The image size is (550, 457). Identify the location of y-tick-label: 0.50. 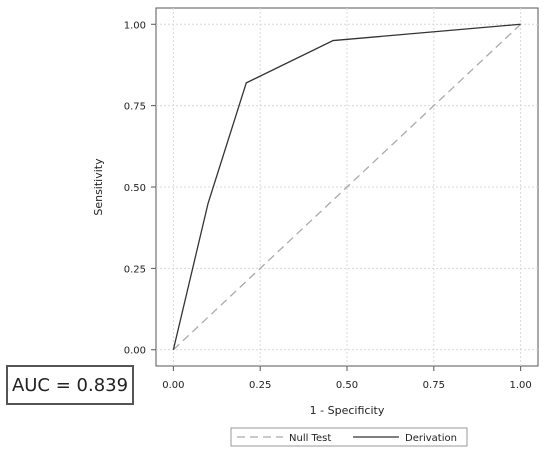
(135, 188).